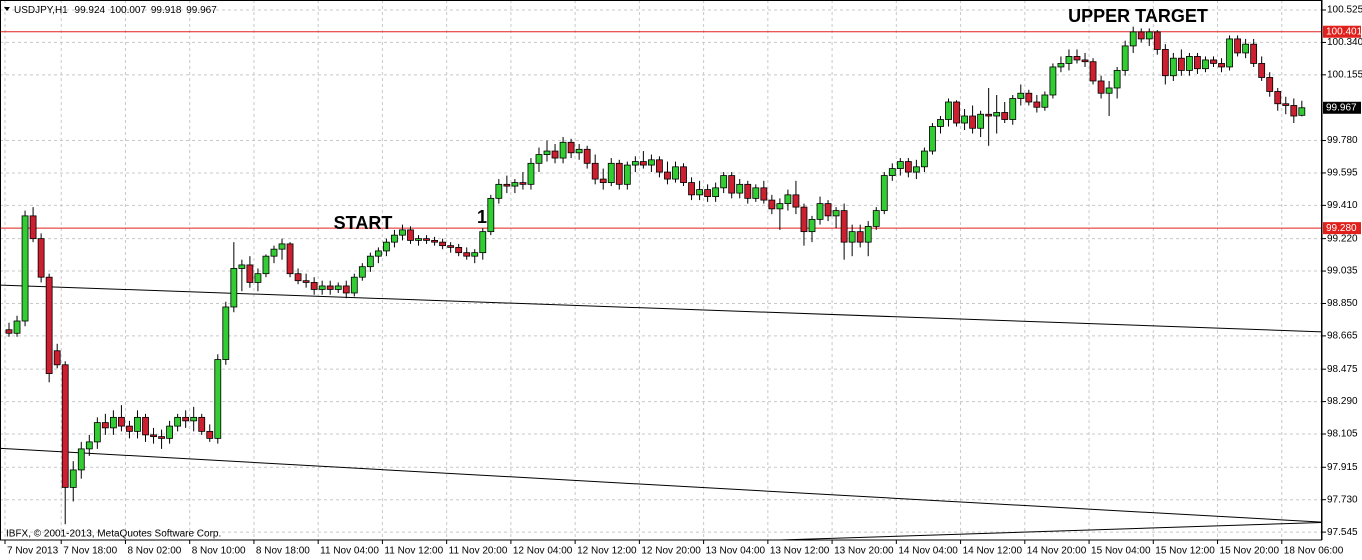 This screenshot has width=1362, height=560. I want to click on x-tick-label: 14 Nov 12:00, so click(993, 551).